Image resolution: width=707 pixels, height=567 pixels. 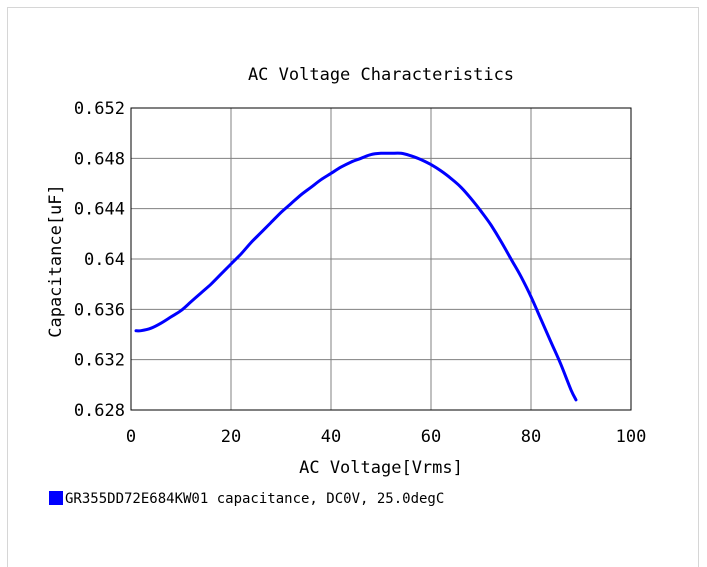 I want to click on x-tick-label: 40, so click(x=331, y=437).